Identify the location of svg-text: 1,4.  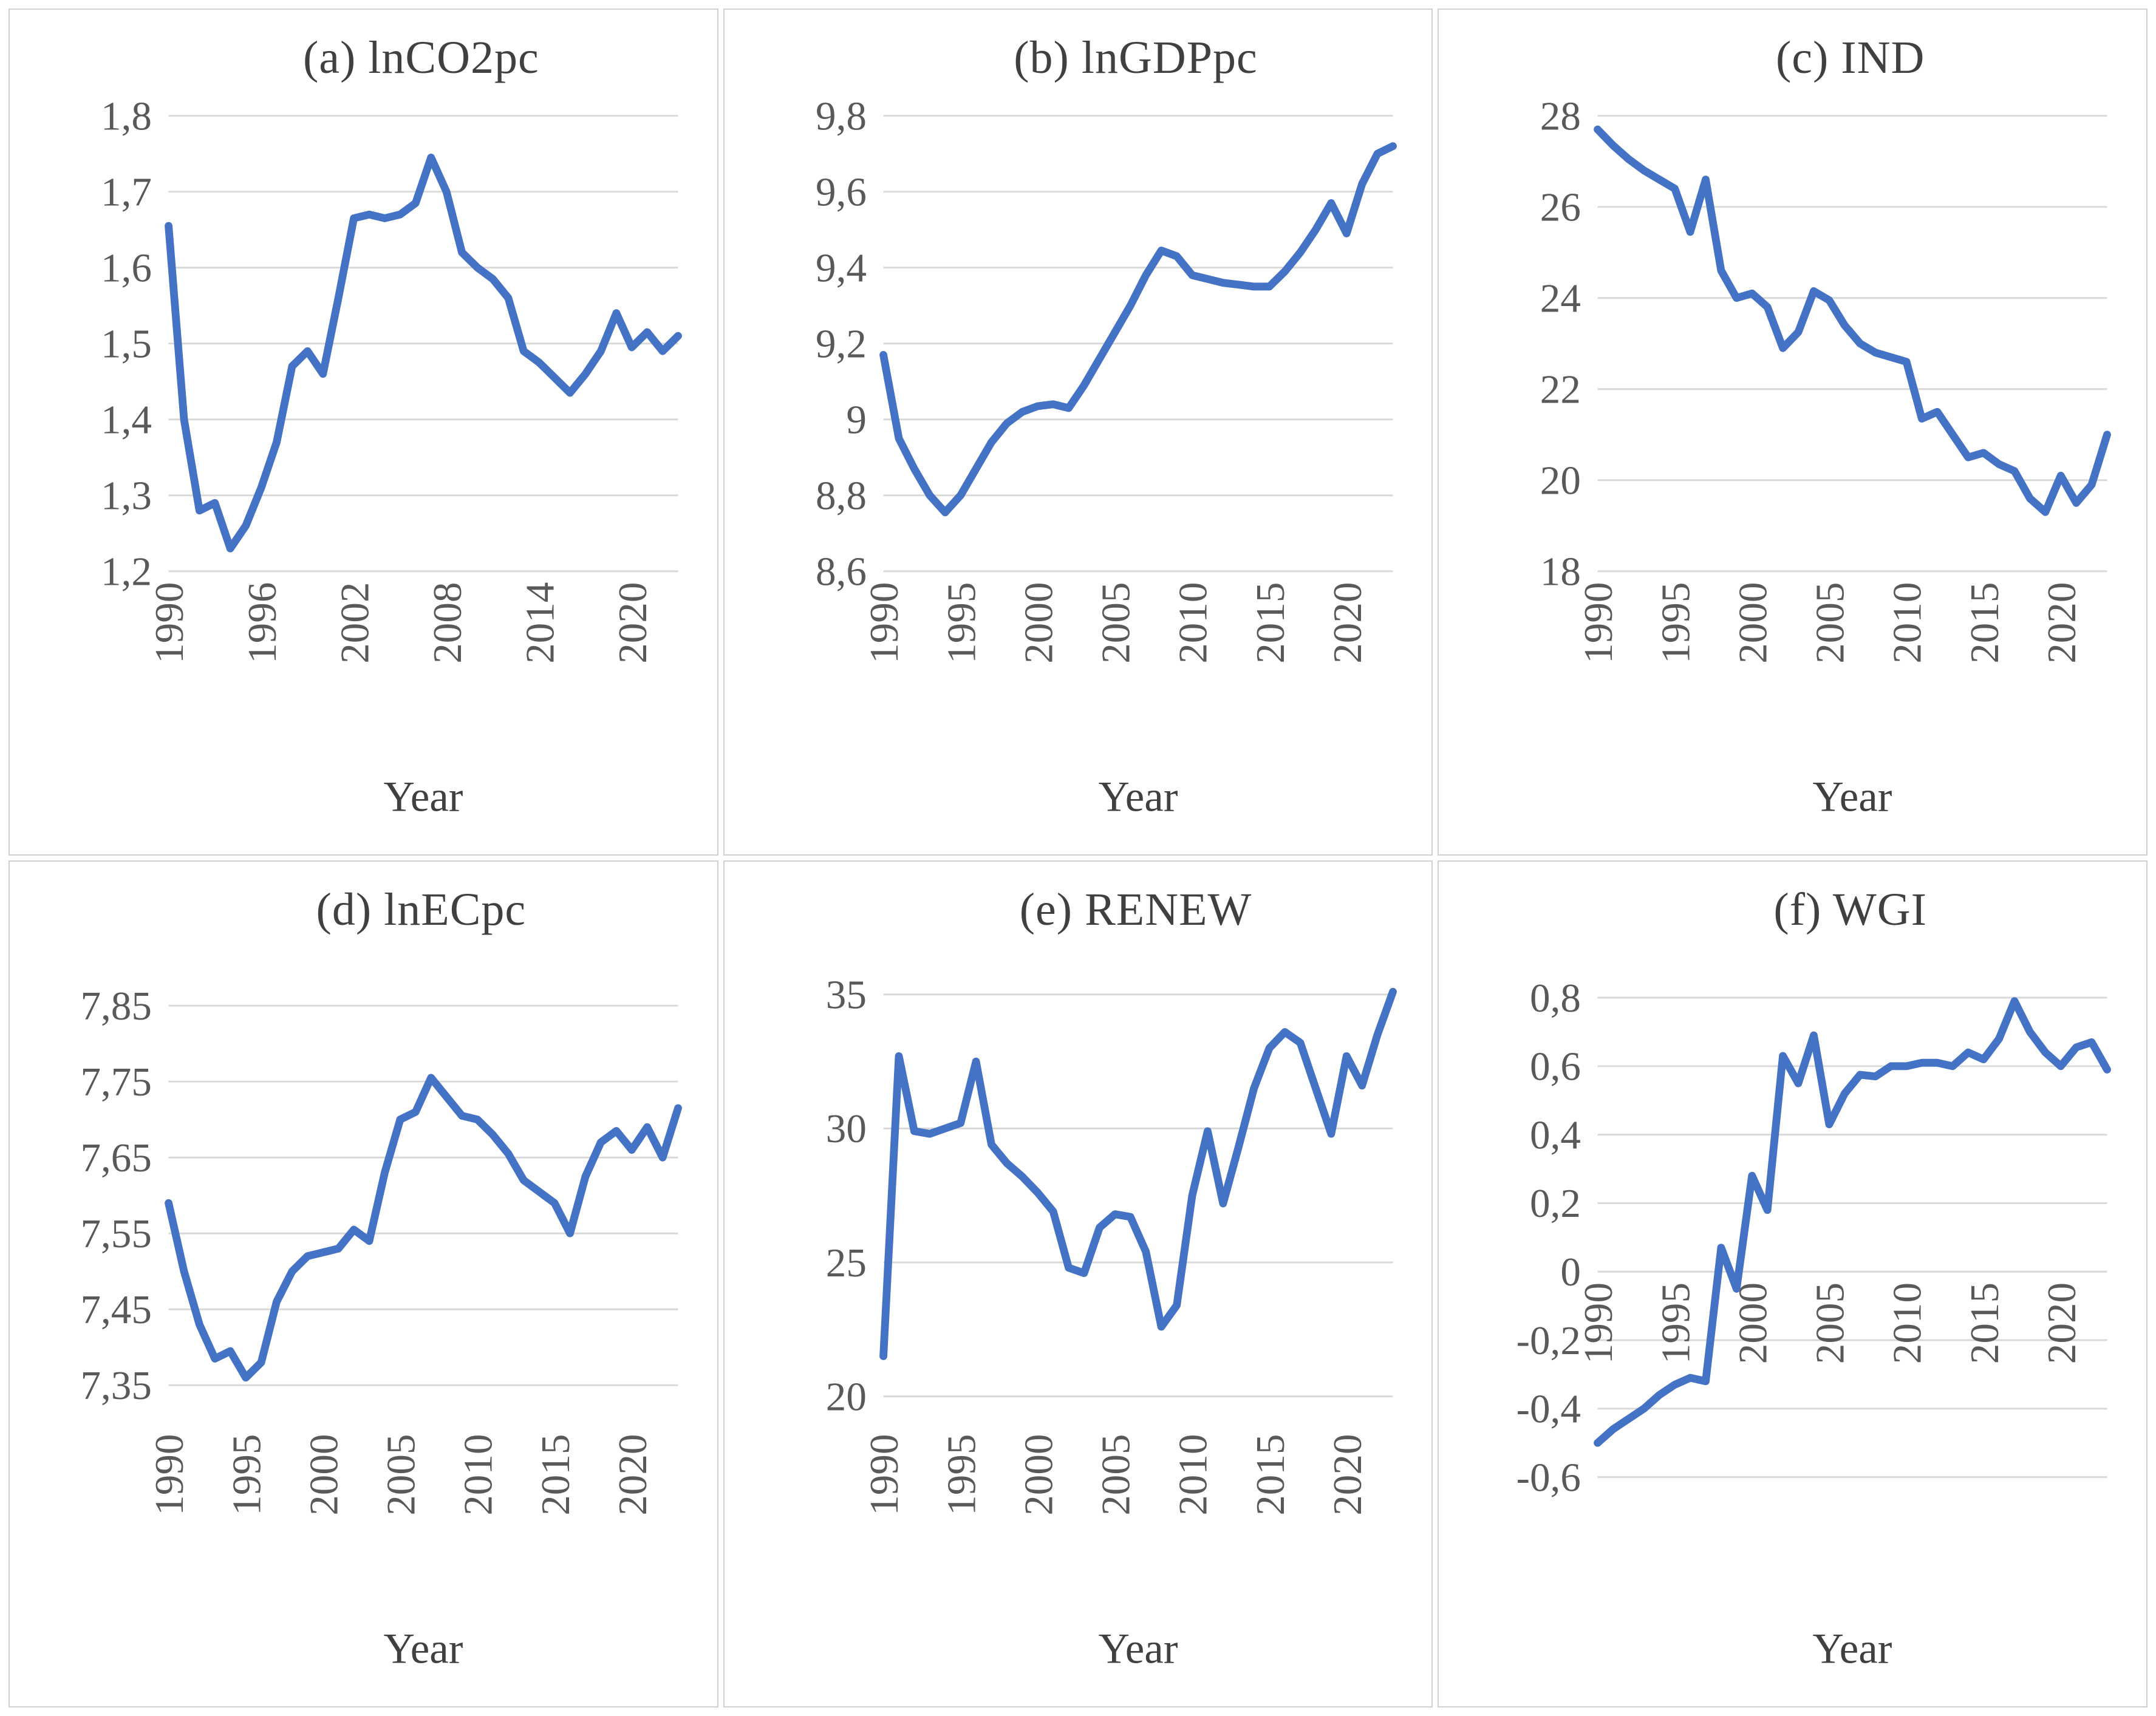
(126, 420).